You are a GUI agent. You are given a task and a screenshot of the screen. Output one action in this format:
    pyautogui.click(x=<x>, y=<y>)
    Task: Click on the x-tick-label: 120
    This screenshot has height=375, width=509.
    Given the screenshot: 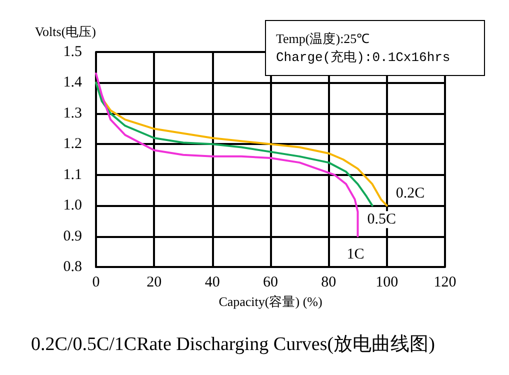 What is the action you would take?
    pyautogui.click(x=445, y=282)
    